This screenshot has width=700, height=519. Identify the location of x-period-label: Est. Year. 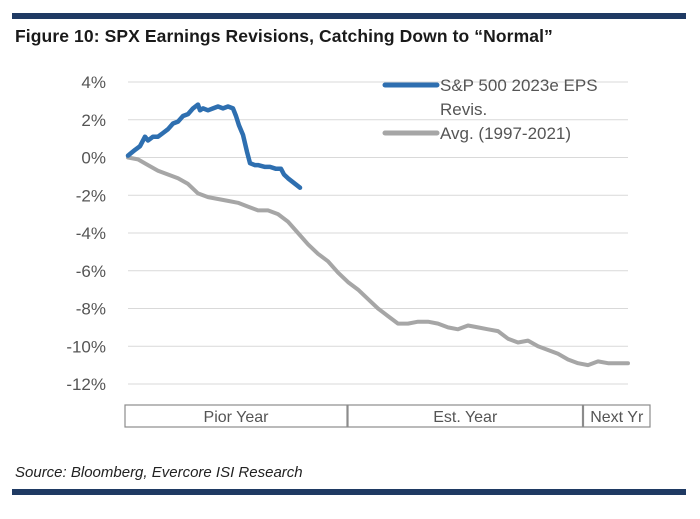
(465, 417).